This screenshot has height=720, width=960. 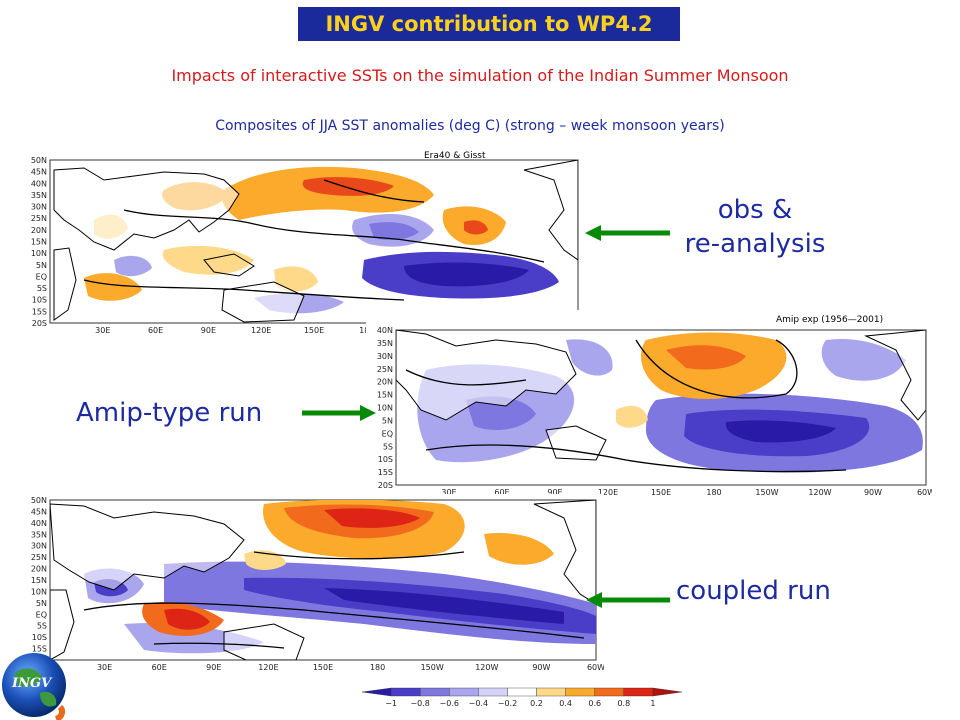 I want to click on lon-tick-label: 180, so click(x=377, y=667).